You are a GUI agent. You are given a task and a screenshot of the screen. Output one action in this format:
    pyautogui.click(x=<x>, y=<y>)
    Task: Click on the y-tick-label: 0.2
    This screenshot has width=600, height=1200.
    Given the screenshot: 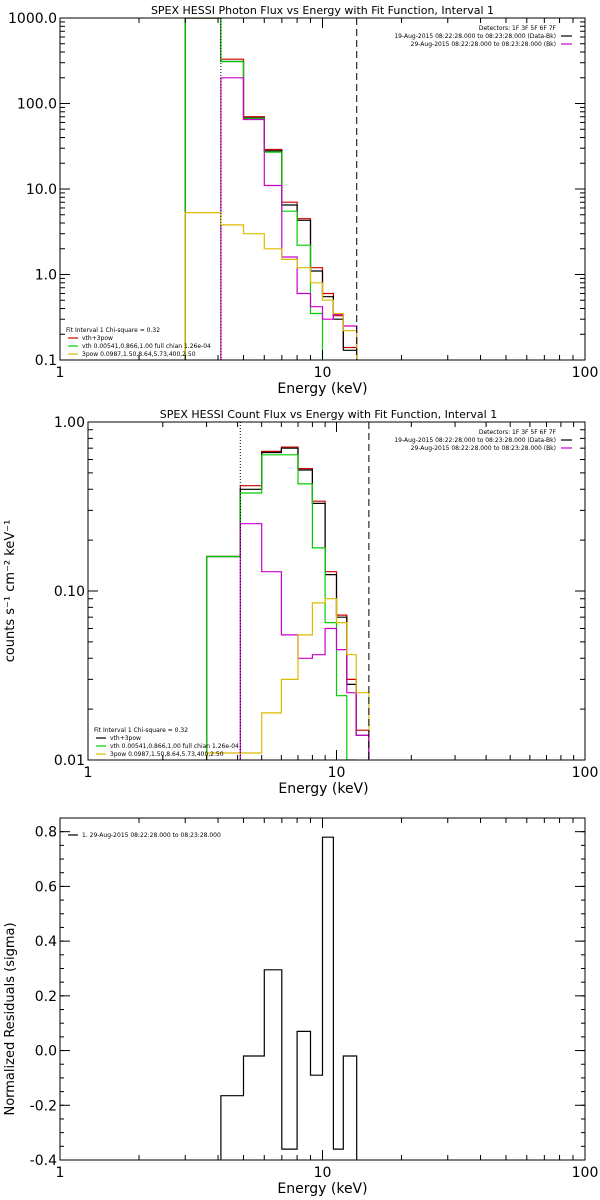 What is the action you would take?
    pyautogui.click(x=46, y=997)
    